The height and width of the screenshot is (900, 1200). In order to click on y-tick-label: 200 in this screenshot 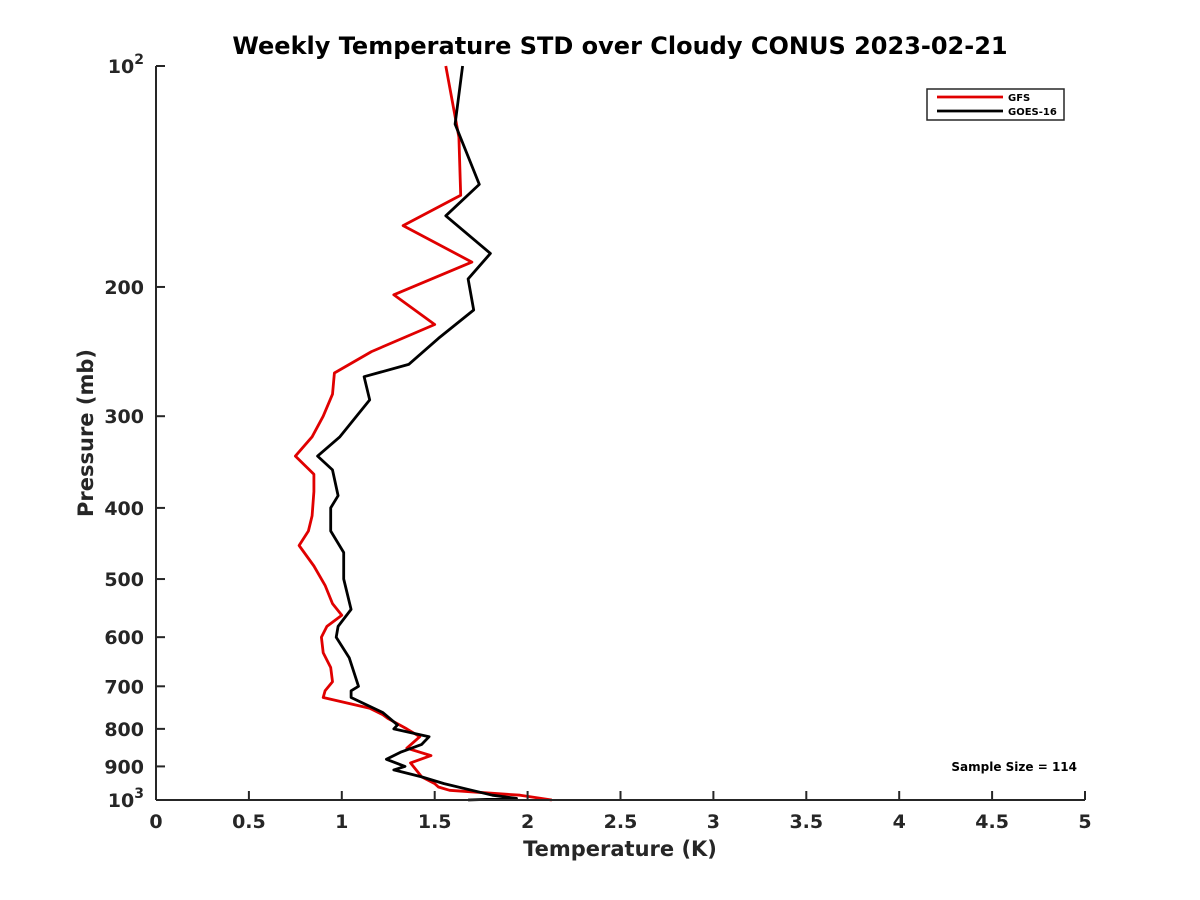, I will do `click(124, 288)`.